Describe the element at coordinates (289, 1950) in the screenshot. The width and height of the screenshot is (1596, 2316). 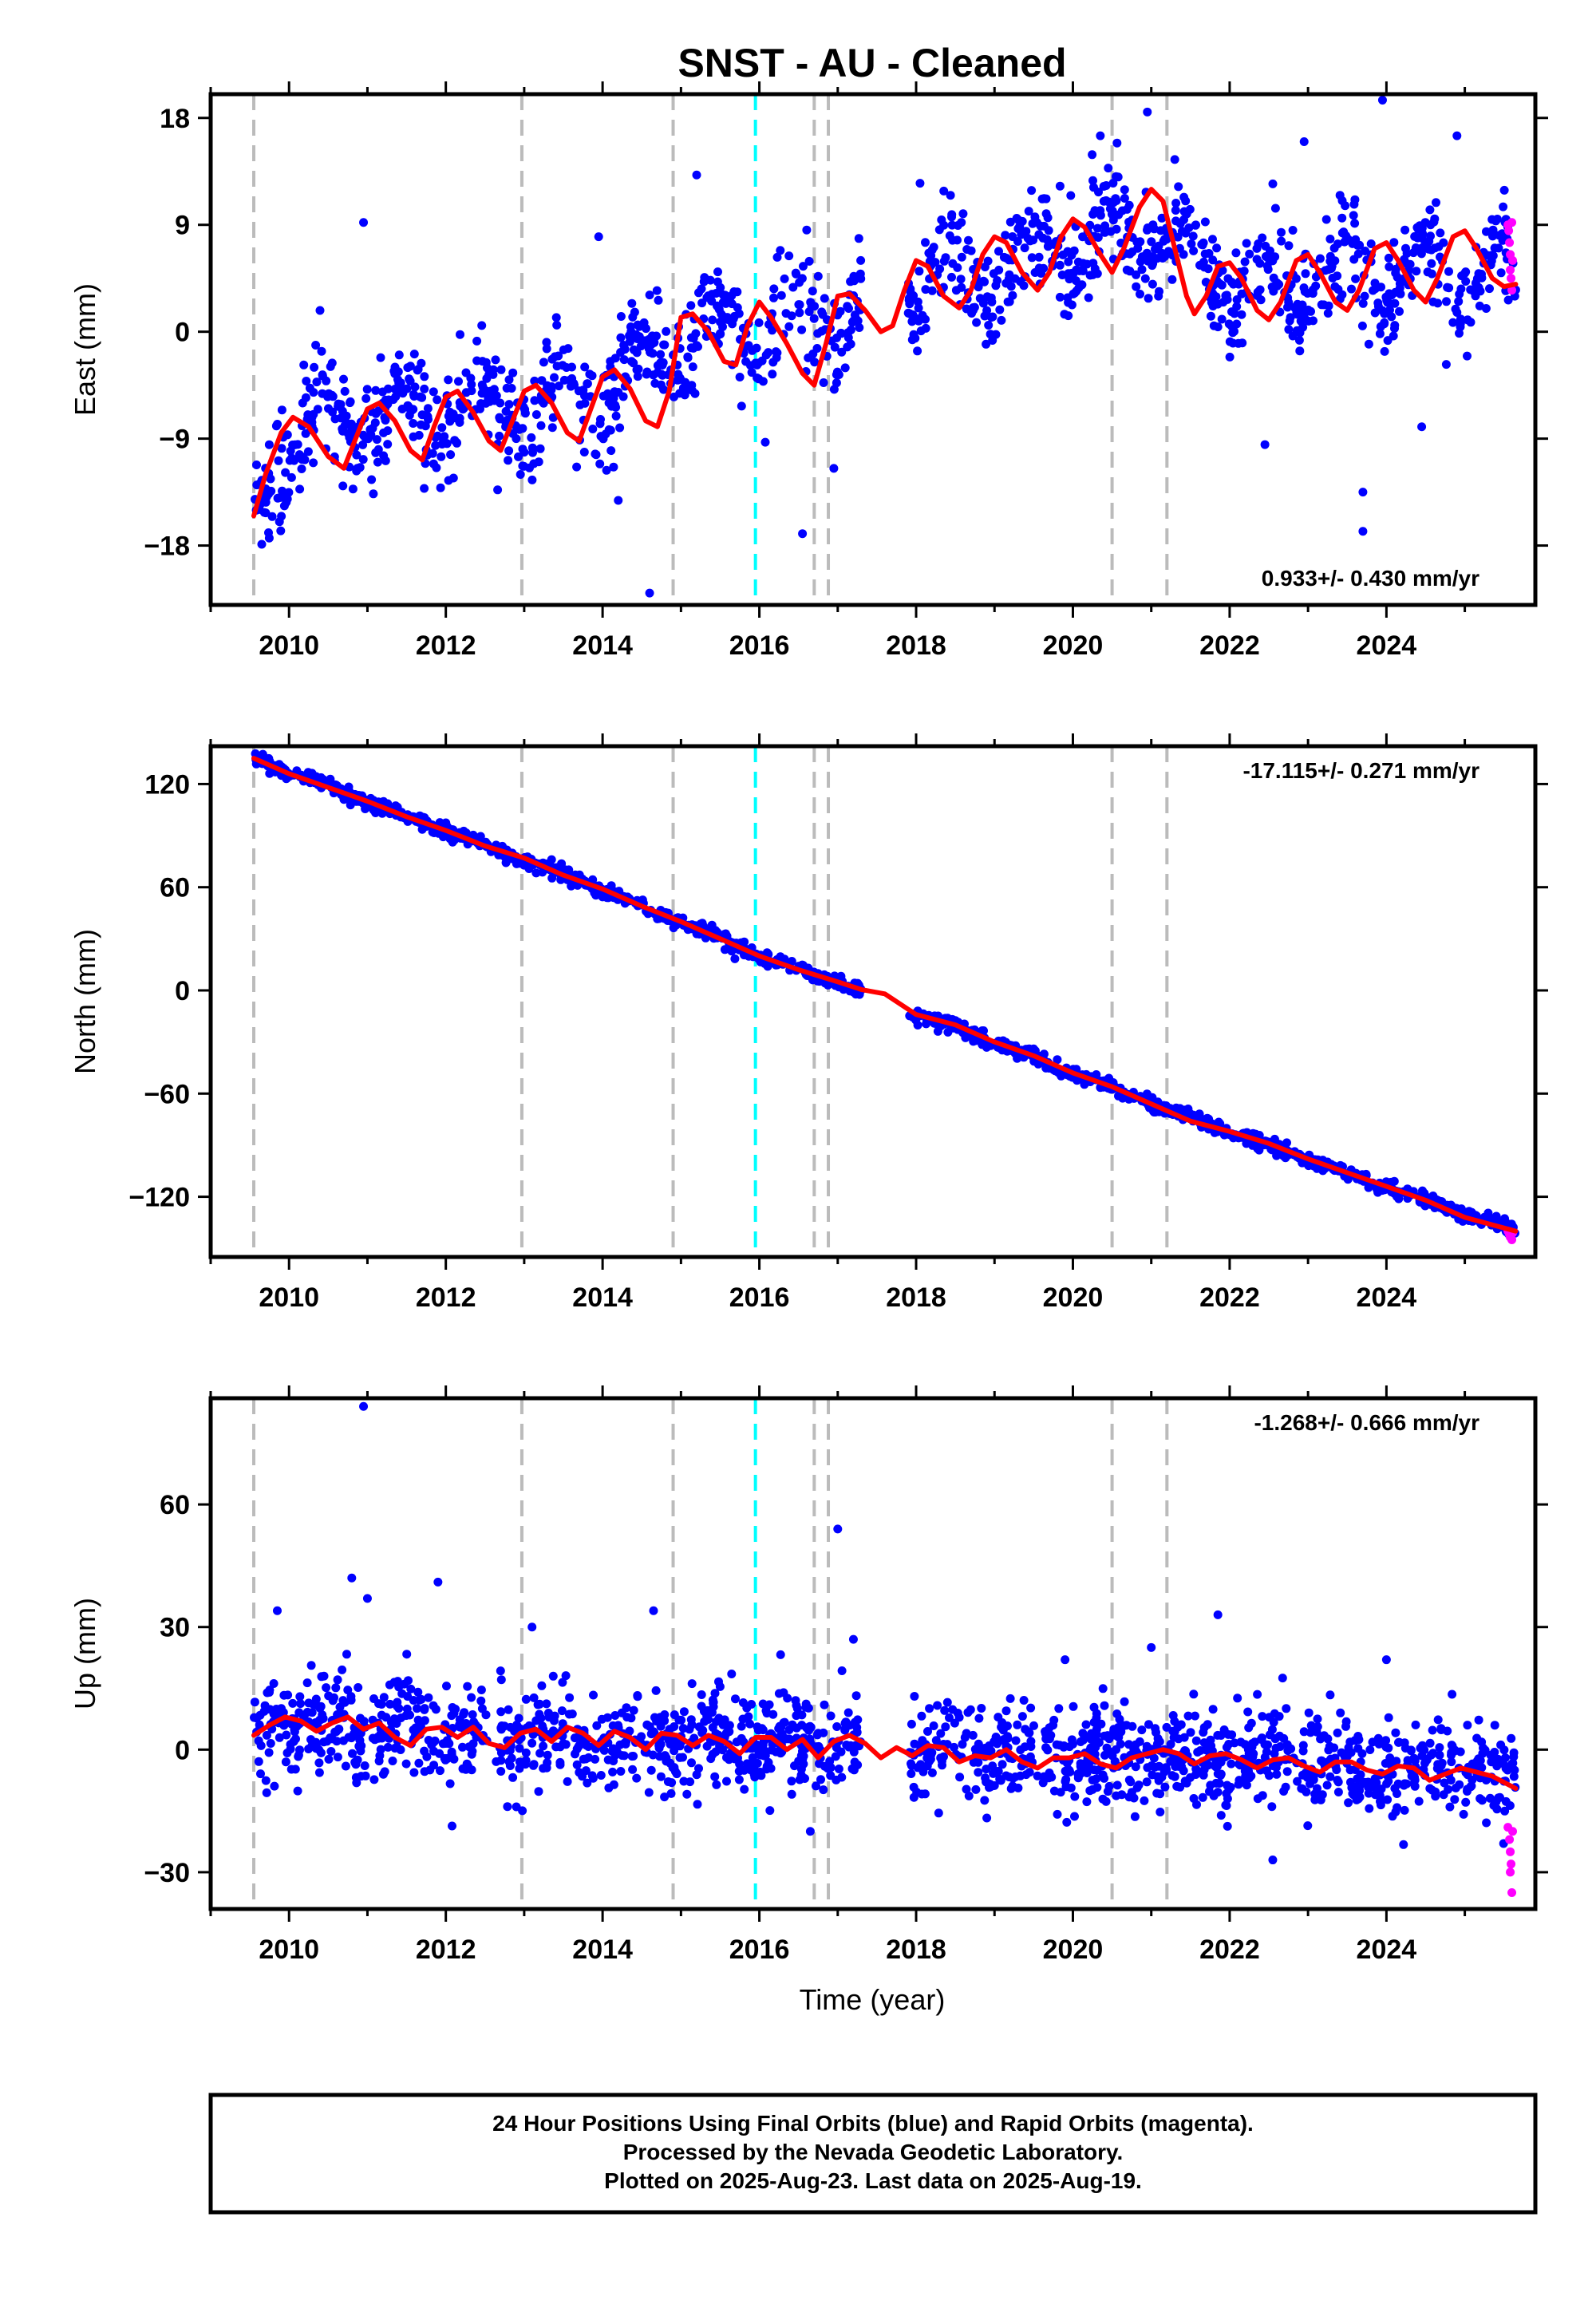
I see `x-tick-label: 2010` at that location.